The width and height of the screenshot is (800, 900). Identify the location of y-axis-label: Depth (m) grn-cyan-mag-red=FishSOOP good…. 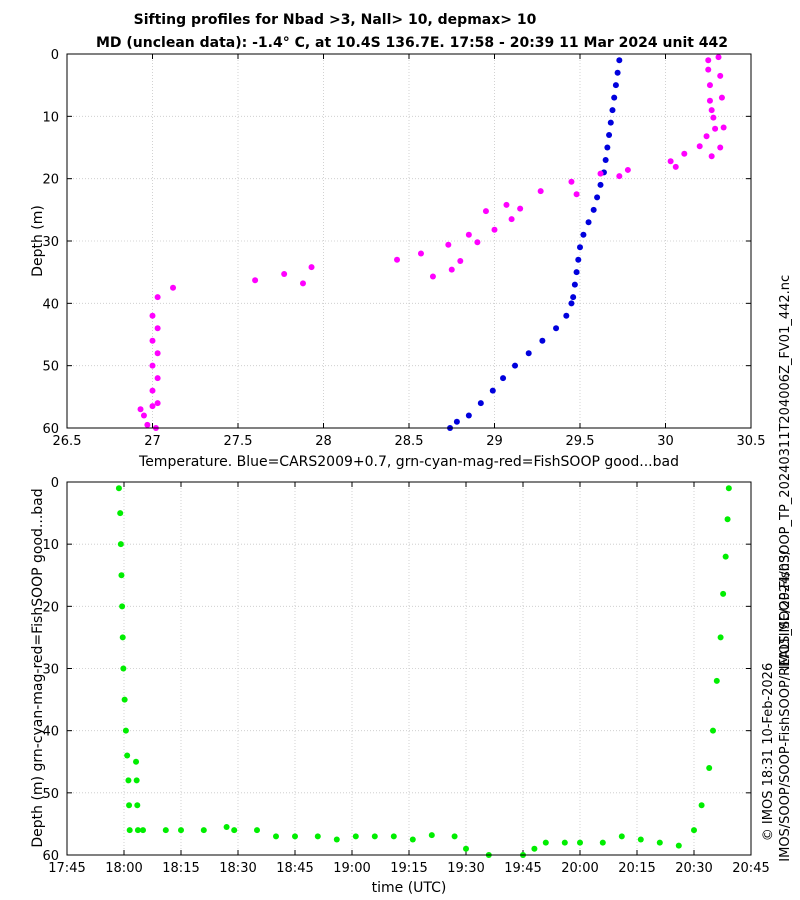
(38, 667).